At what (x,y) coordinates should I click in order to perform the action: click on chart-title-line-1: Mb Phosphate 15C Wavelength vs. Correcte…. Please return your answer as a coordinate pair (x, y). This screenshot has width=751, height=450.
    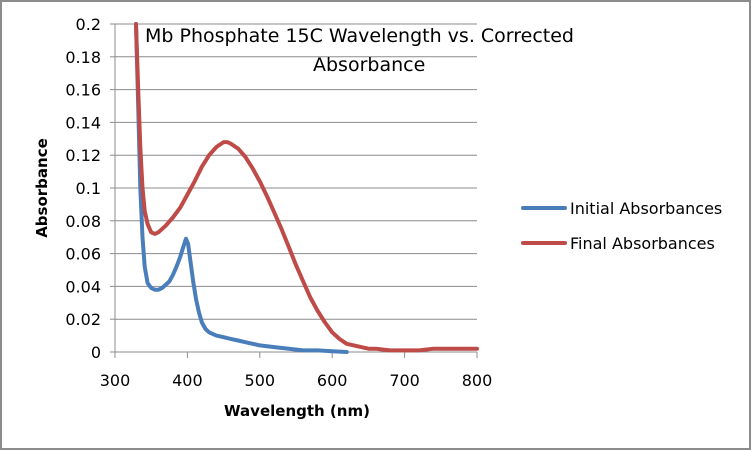
    Looking at the image, I should click on (359, 36).